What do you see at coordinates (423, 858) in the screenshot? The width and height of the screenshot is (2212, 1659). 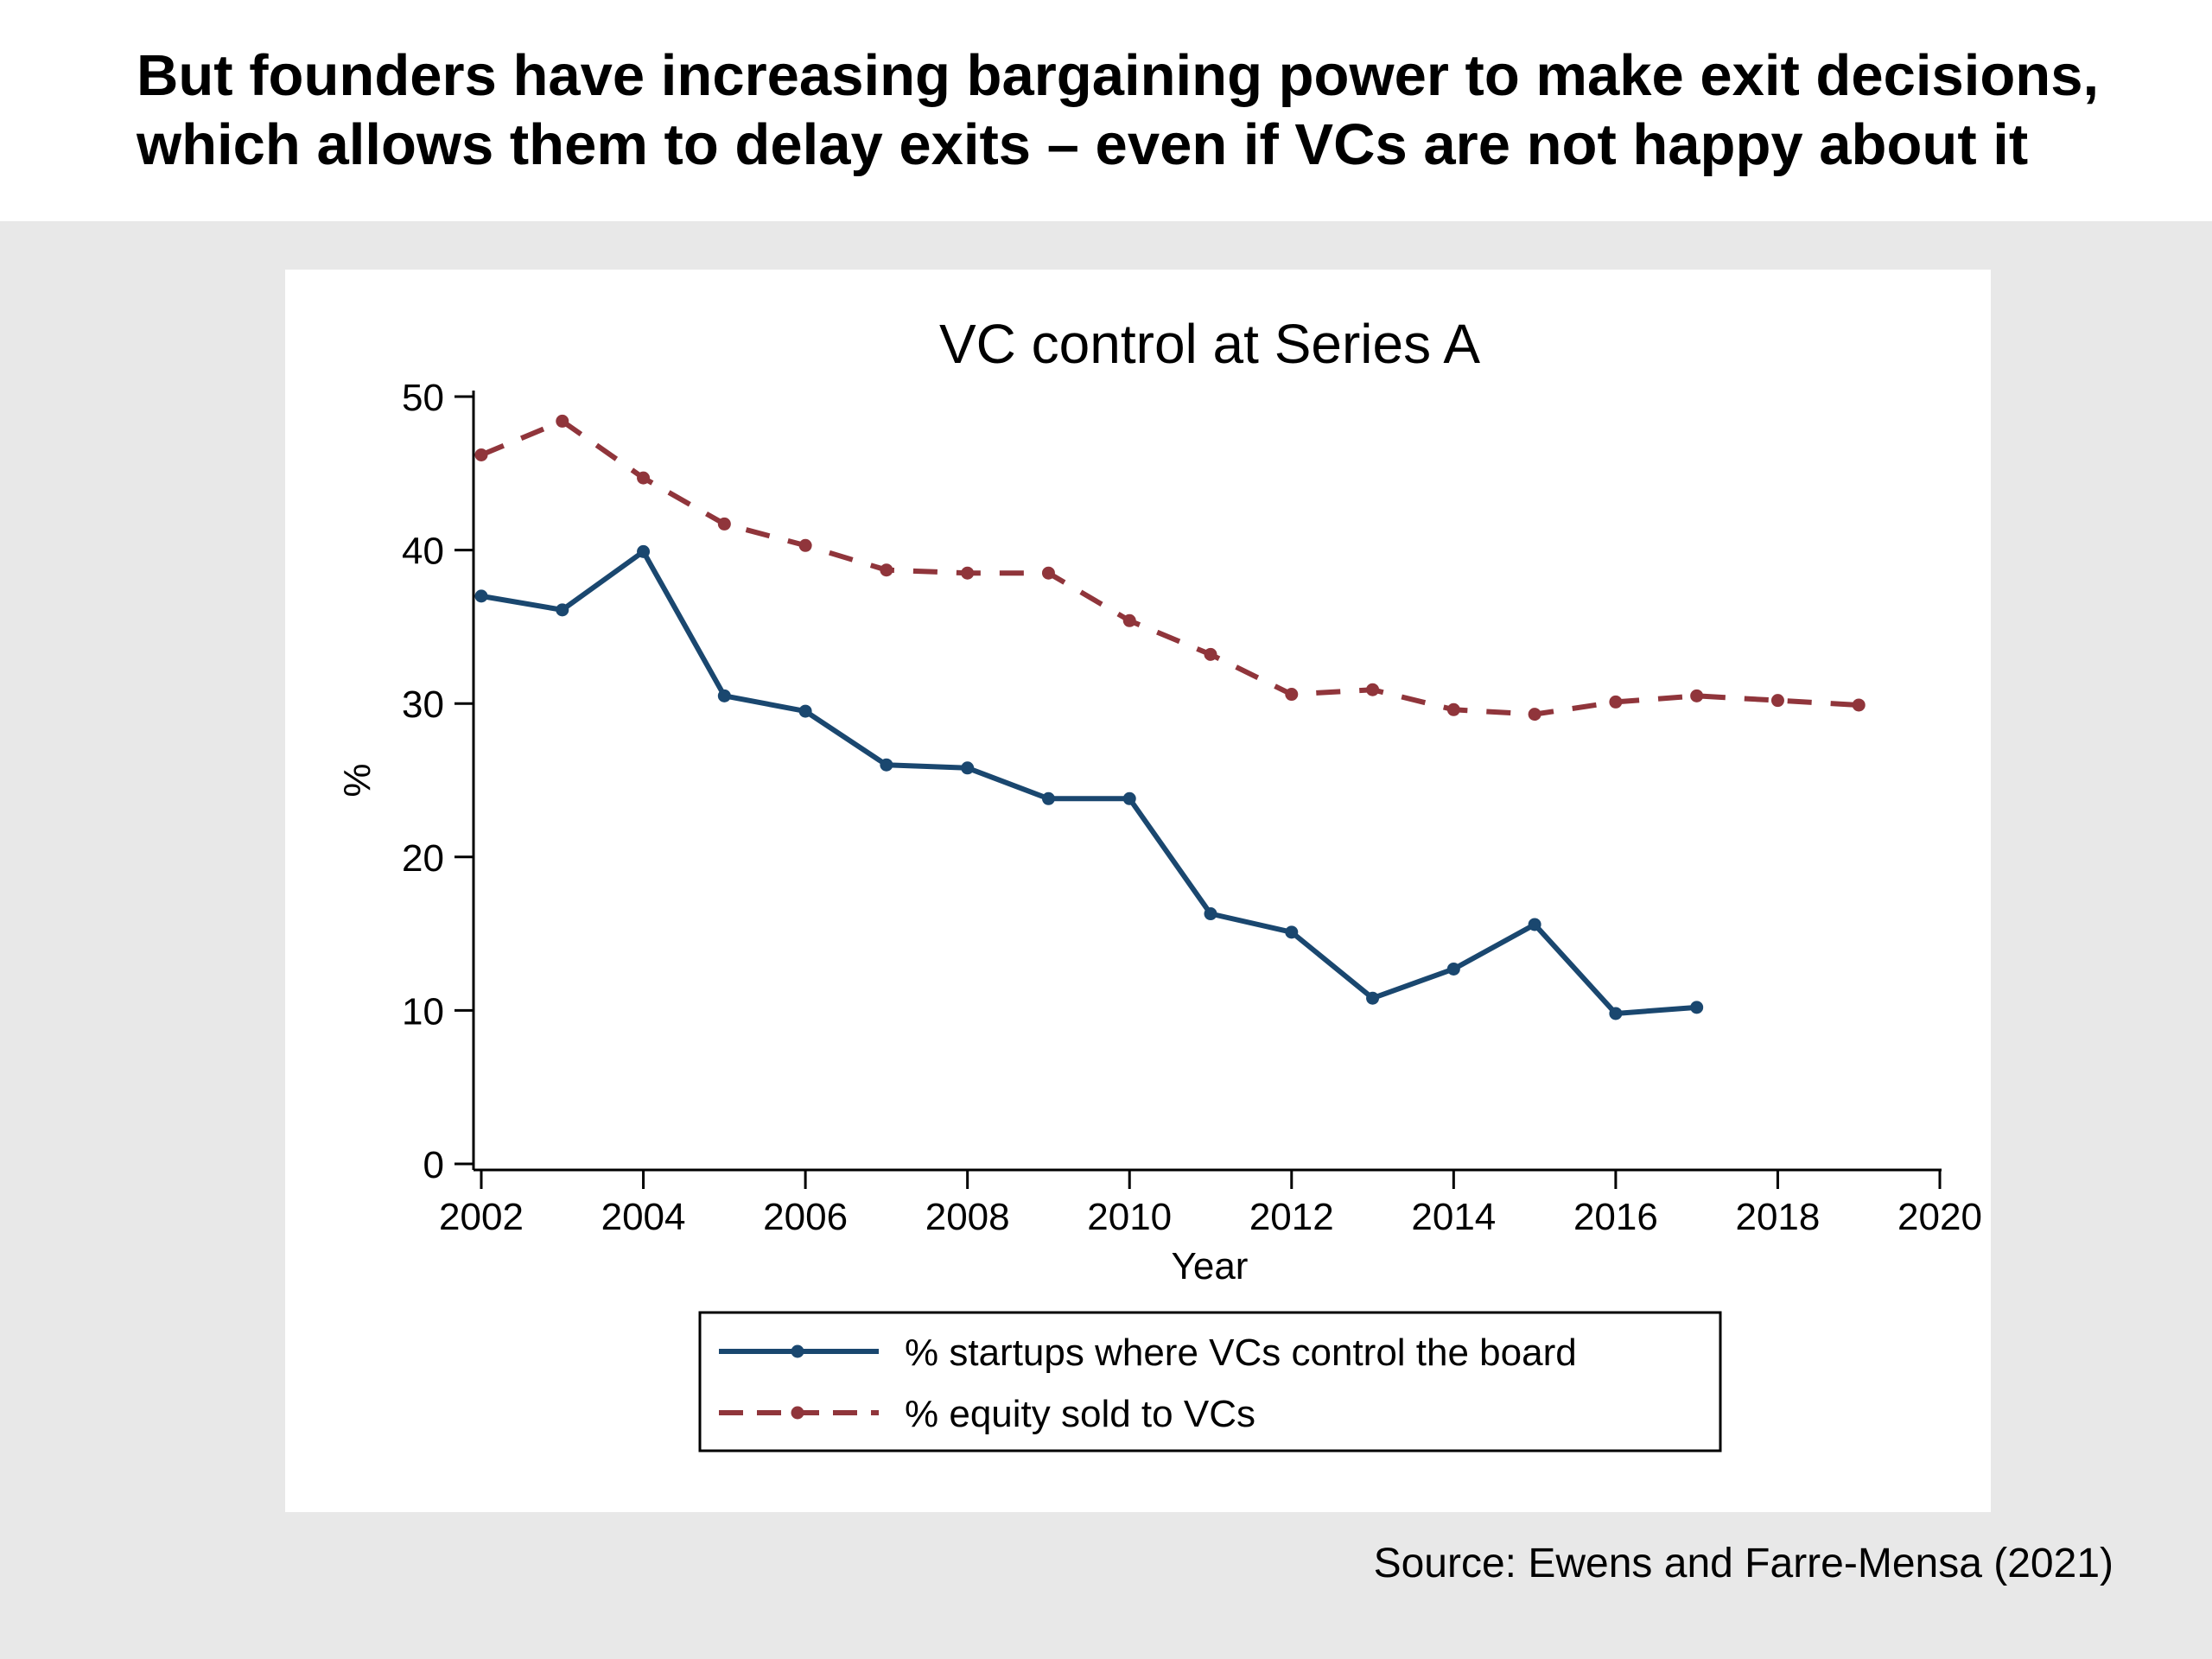 I see `y-tick-label: 20` at bounding box center [423, 858].